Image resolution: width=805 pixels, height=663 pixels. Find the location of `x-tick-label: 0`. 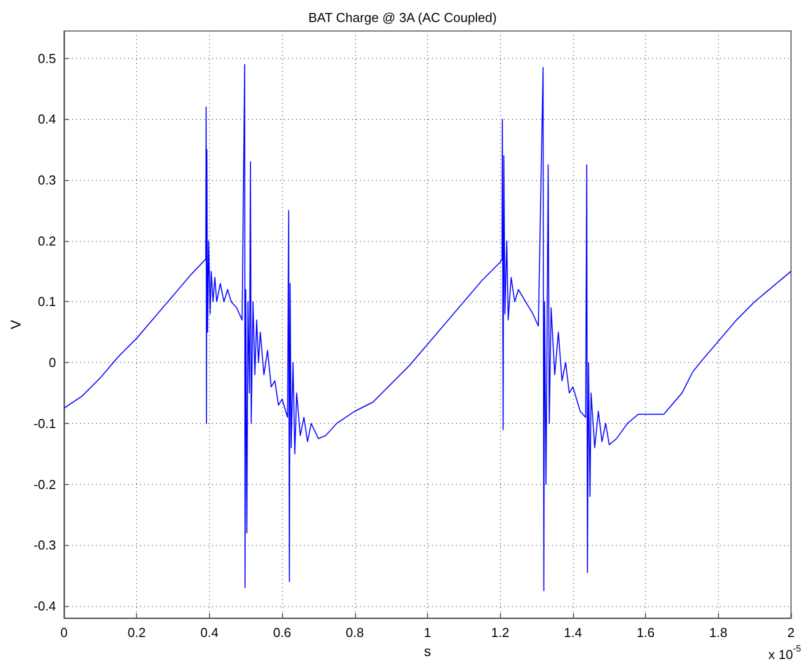

x-tick-label: 0 is located at coordinates (64, 632).